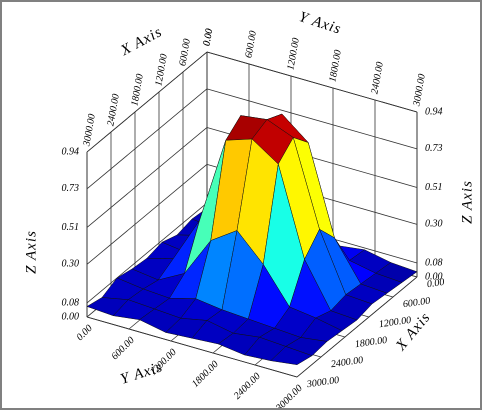 This screenshot has height=410, width=482. I want to click on y-tick-label: 1200.00, so click(293, 54).